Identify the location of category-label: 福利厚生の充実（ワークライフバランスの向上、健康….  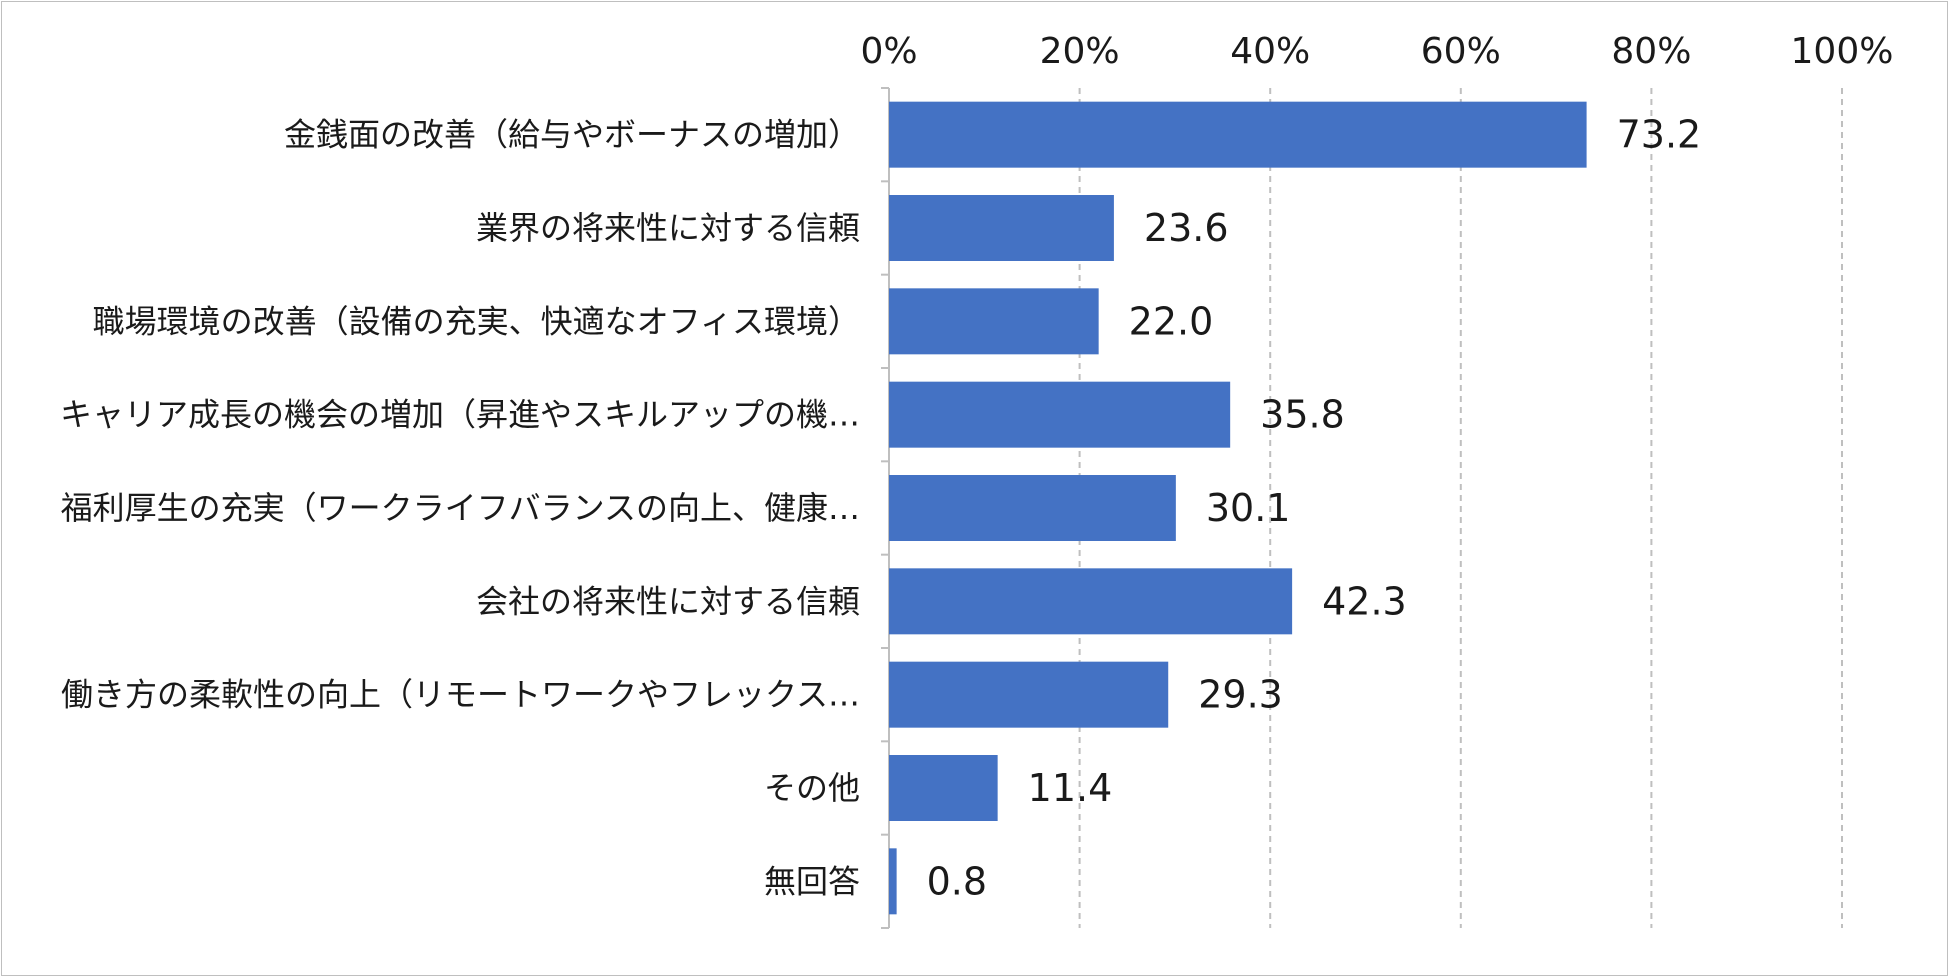
(460, 508).